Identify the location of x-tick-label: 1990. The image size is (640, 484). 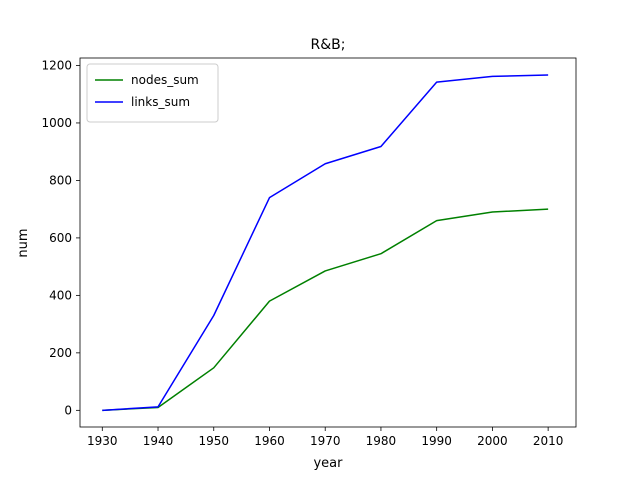
(436, 441).